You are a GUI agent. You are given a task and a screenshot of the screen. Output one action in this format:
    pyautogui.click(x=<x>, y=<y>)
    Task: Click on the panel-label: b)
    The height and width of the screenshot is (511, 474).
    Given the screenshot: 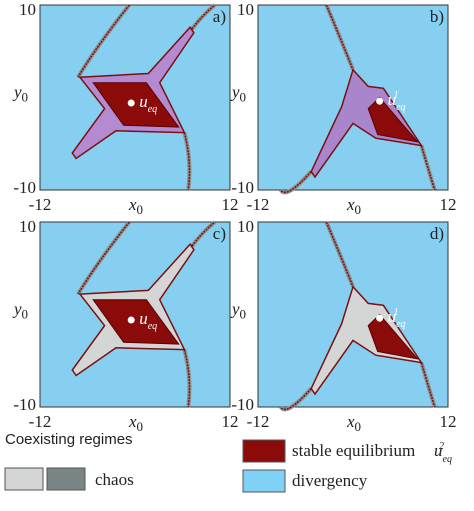 What is the action you would take?
    pyautogui.click(x=437, y=16)
    